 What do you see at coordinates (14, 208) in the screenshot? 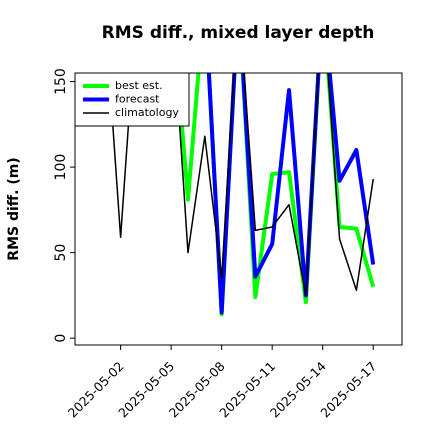
I see `y-axis-label: RMS diff. (m)` at bounding box center [14, 208].